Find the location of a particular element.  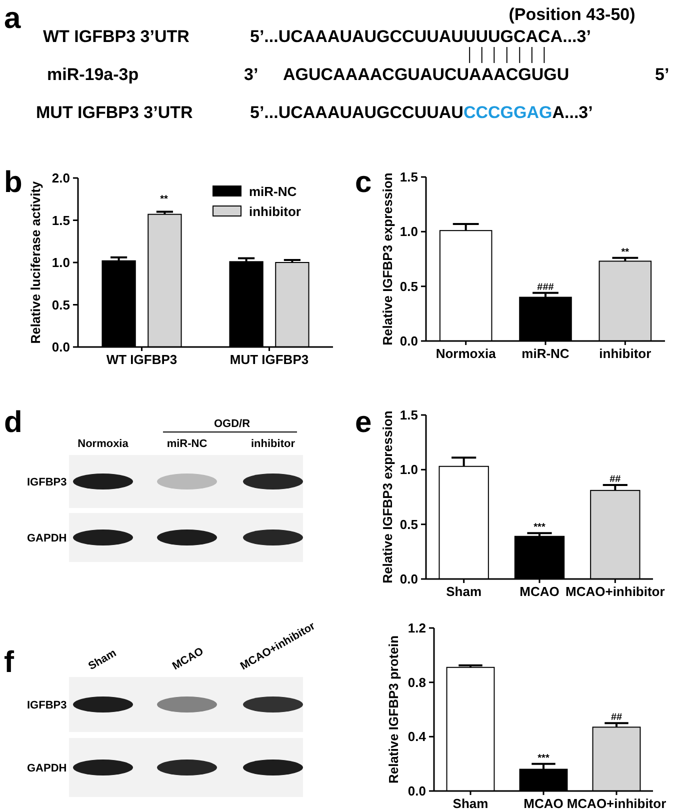

text: d is located at coordinates (13, 422).